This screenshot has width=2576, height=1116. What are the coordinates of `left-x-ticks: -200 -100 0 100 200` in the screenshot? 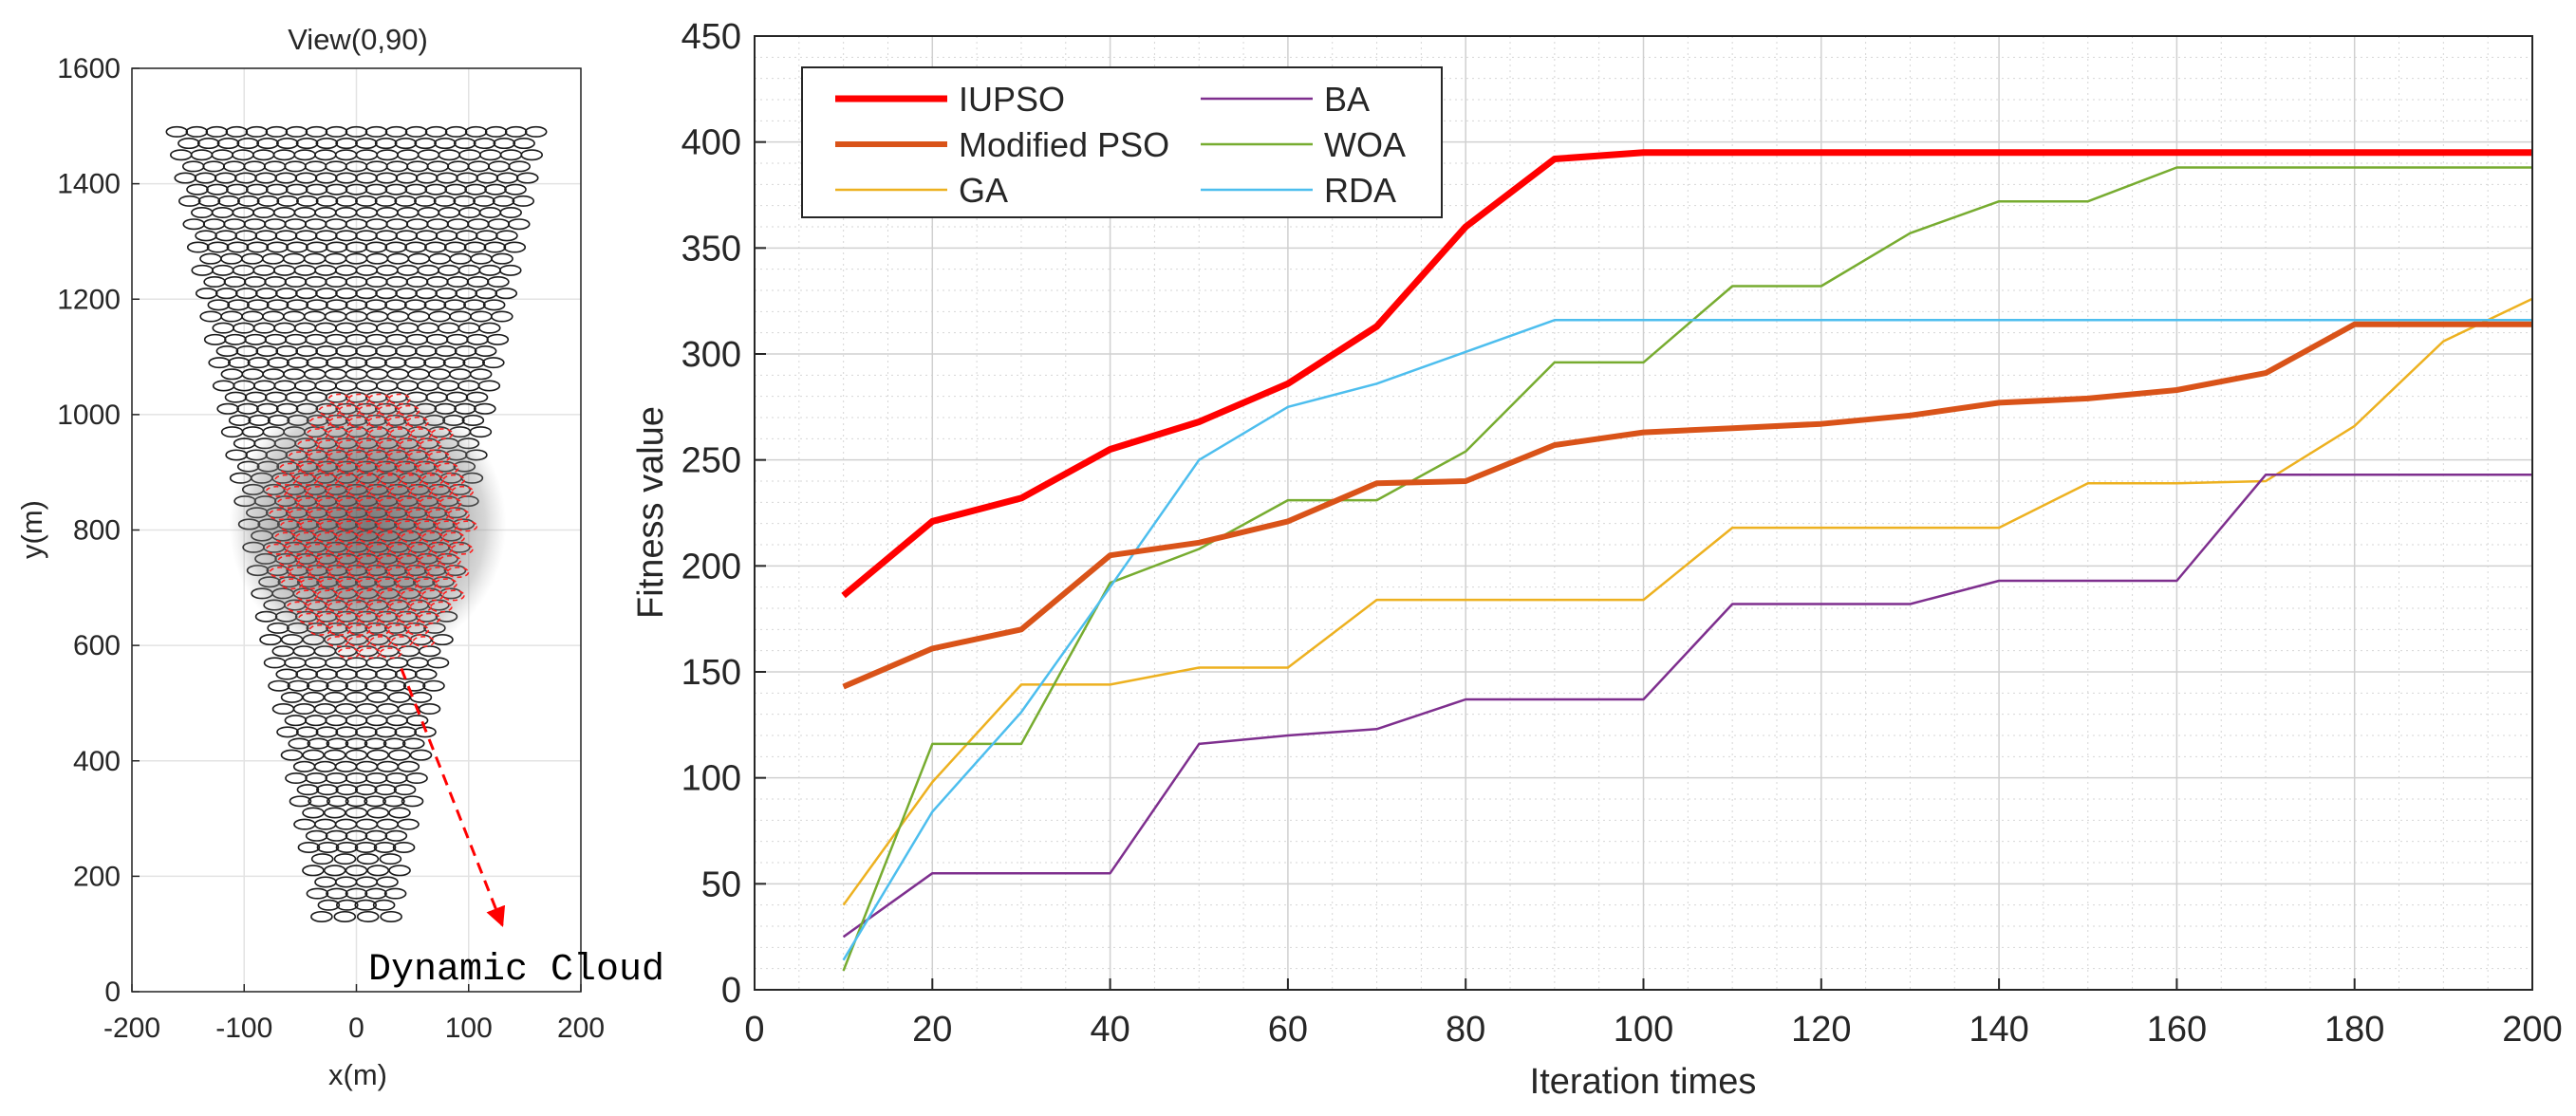 It's located at (354, 1014).